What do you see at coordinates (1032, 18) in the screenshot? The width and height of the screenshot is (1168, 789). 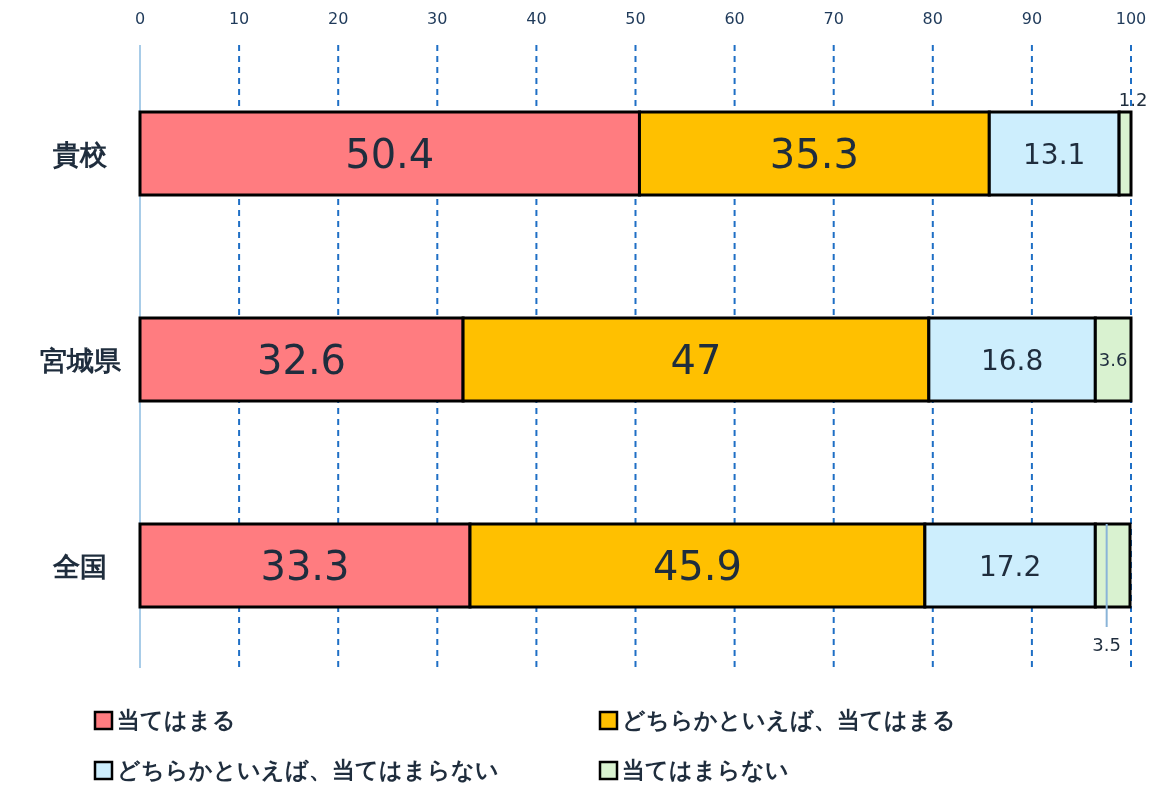 I see `x-tick-label: 90` at bounding box center [1032, 18].